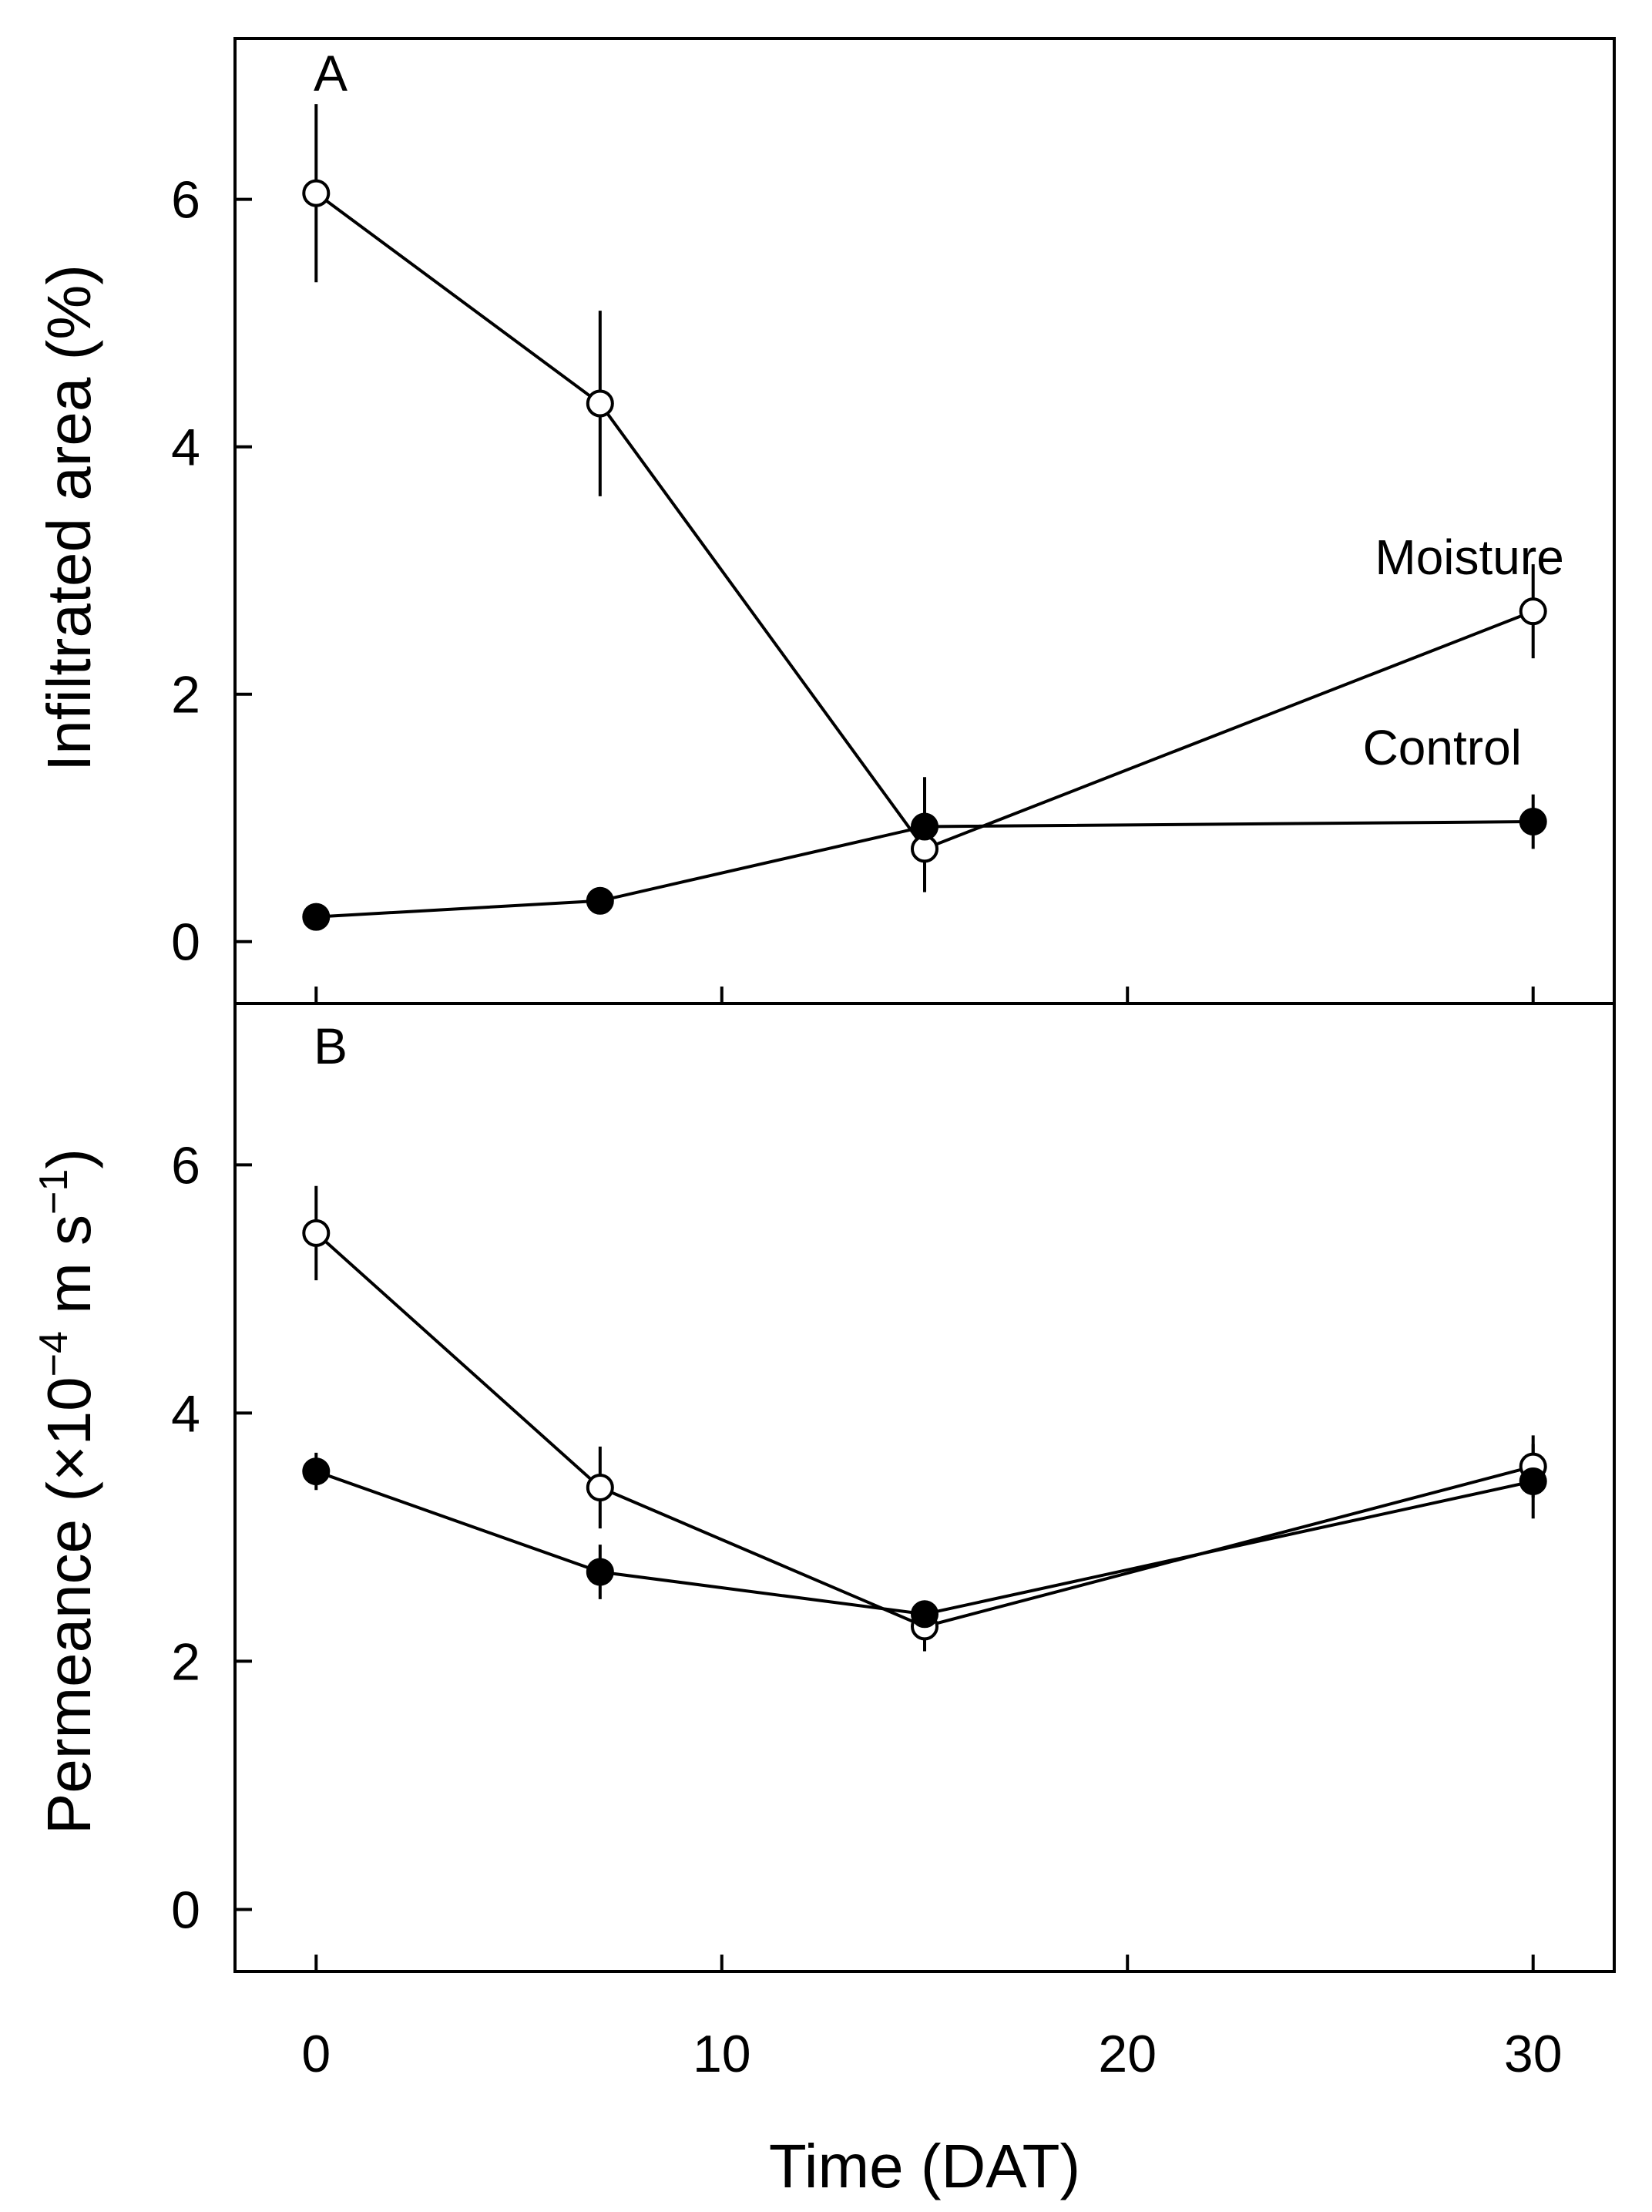 This screenshot has height=2212, width=1652. I want to click on panel-a-y-tick-label: 0, so click(186, 942).